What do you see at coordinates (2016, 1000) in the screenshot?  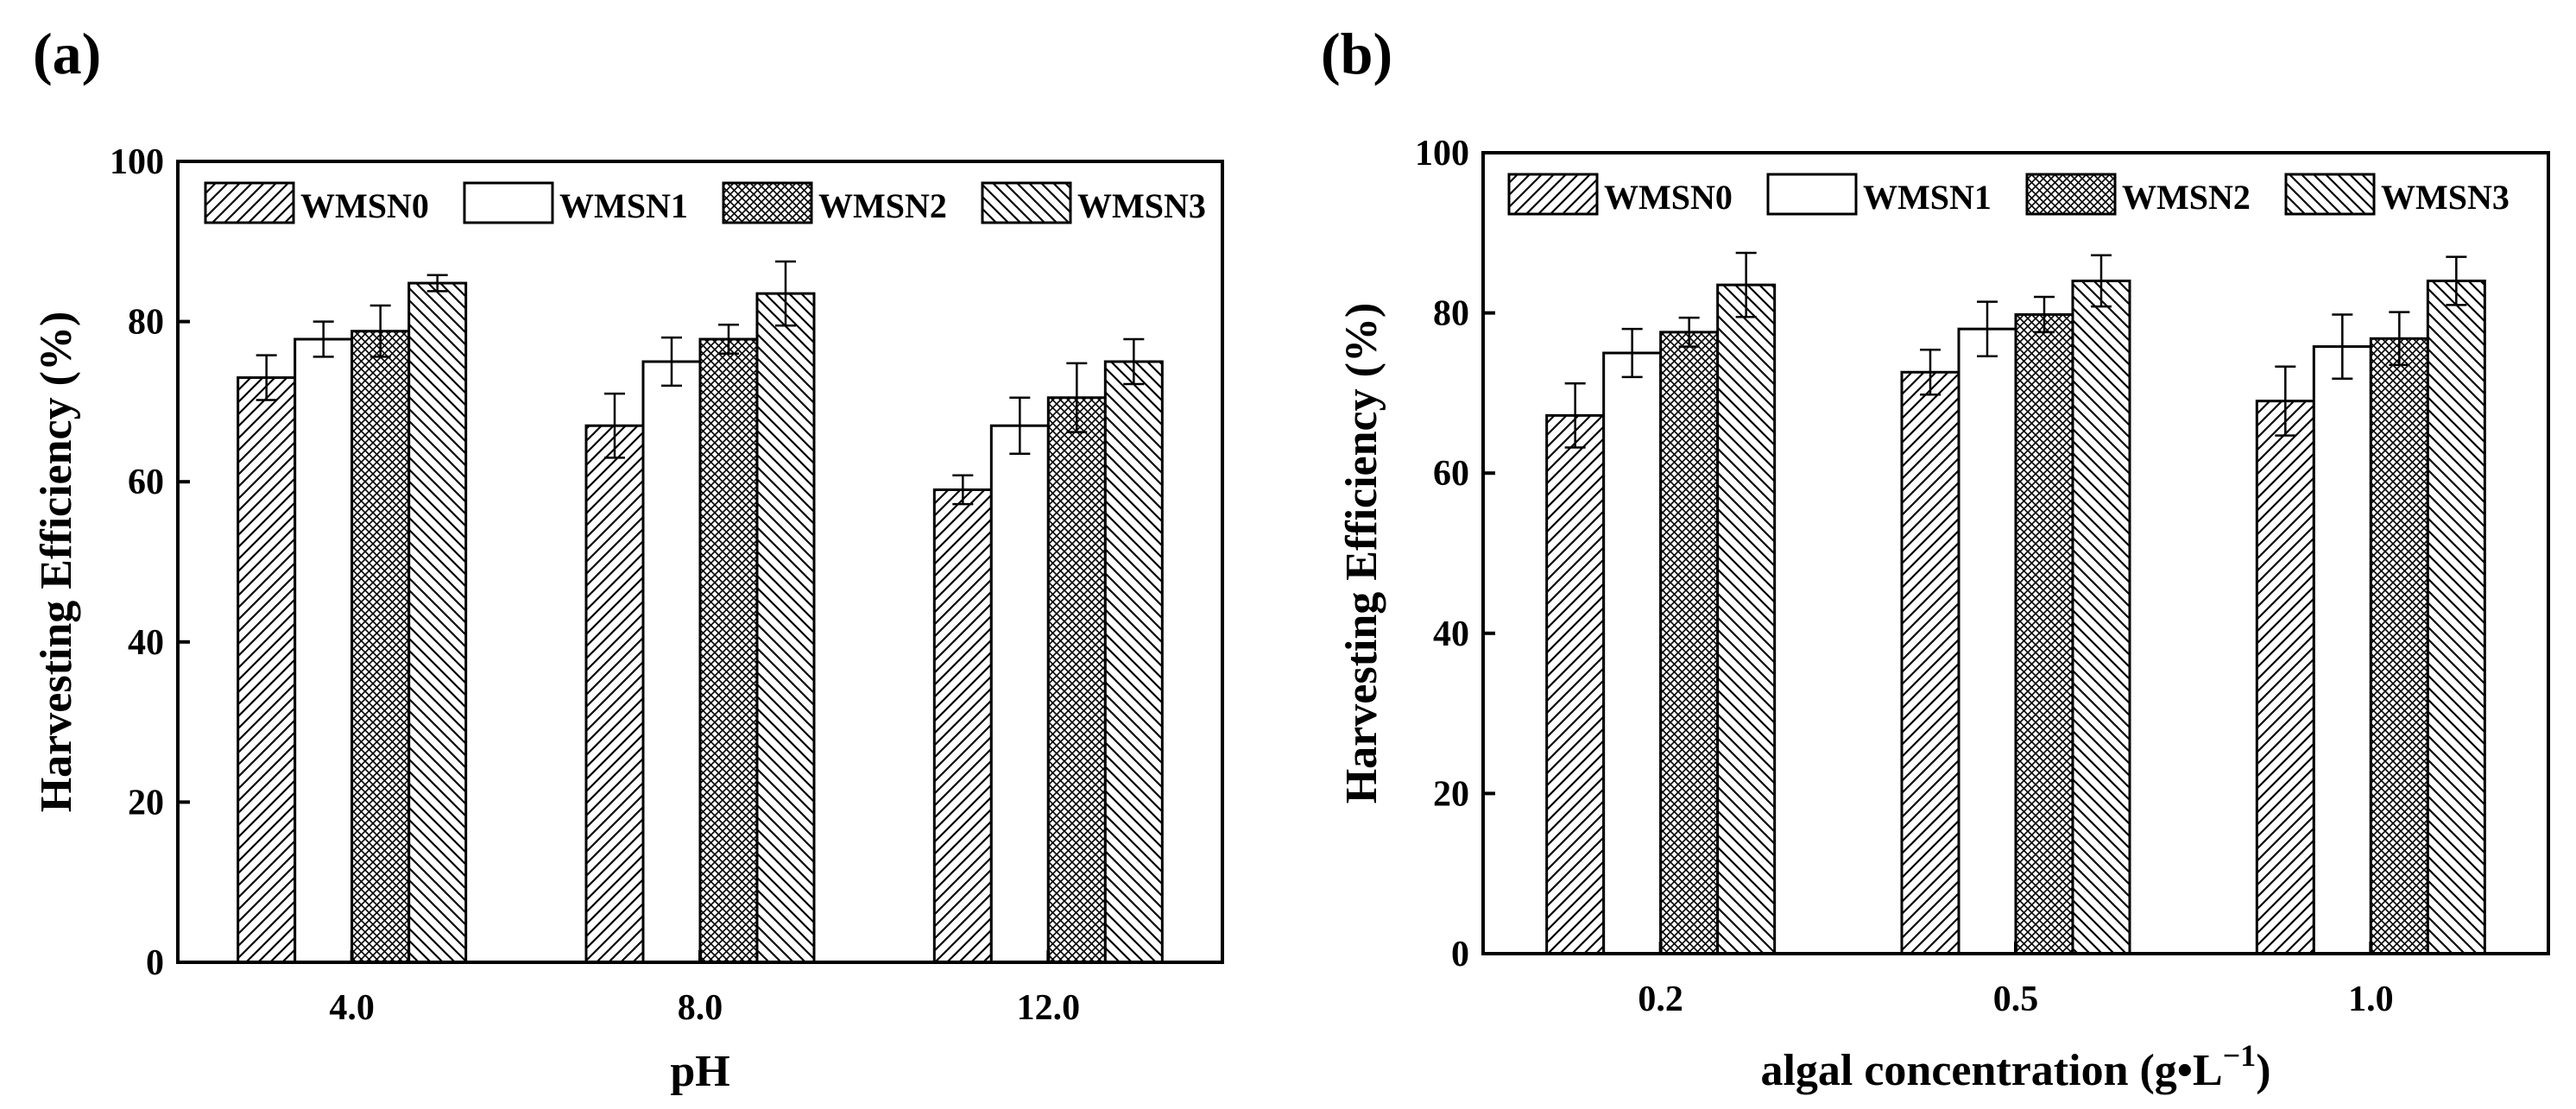 I see `x-tick-label: 0.5` at bounding box center [2016, 1000].